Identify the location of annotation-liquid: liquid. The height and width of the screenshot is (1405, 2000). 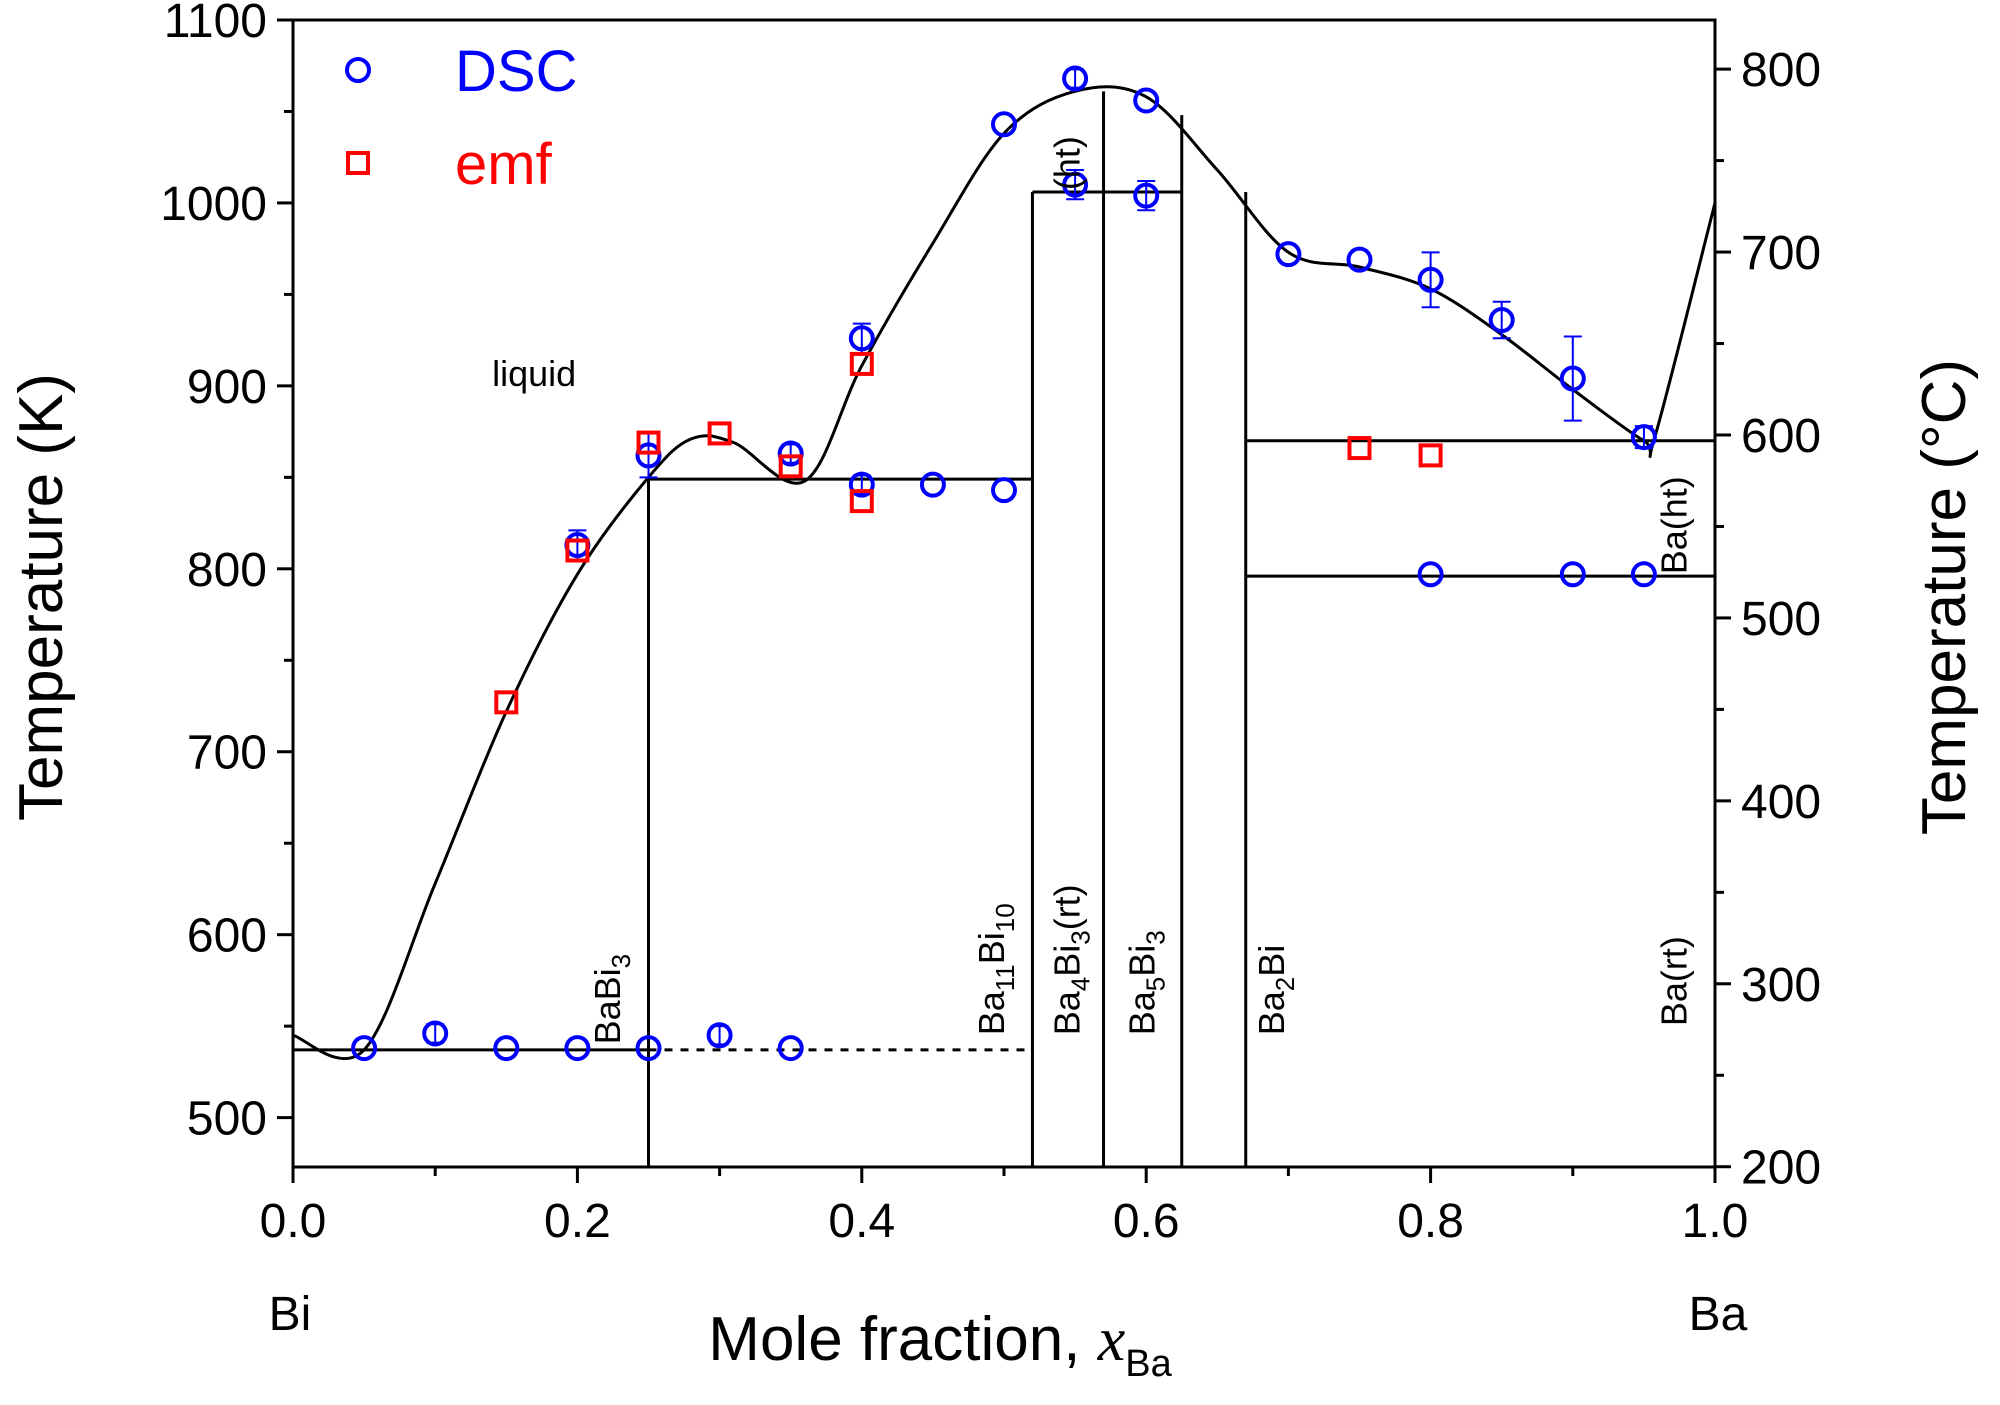
(534, 373).